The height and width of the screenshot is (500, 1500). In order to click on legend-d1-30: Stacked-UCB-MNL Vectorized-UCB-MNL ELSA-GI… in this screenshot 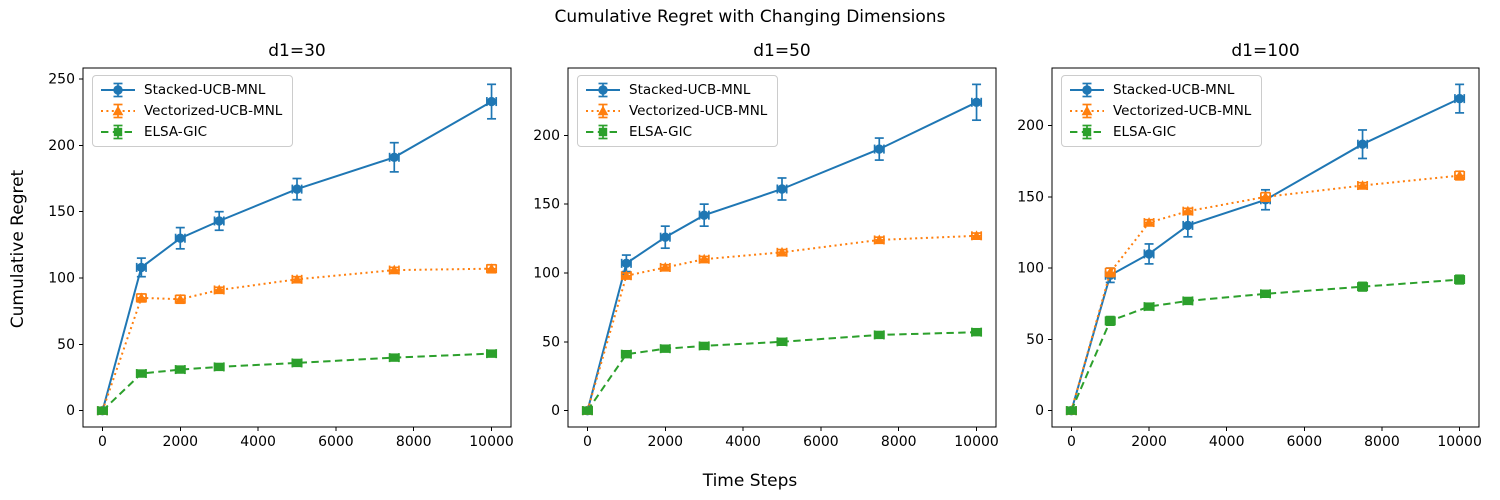, I will do `click(193, 111)`.